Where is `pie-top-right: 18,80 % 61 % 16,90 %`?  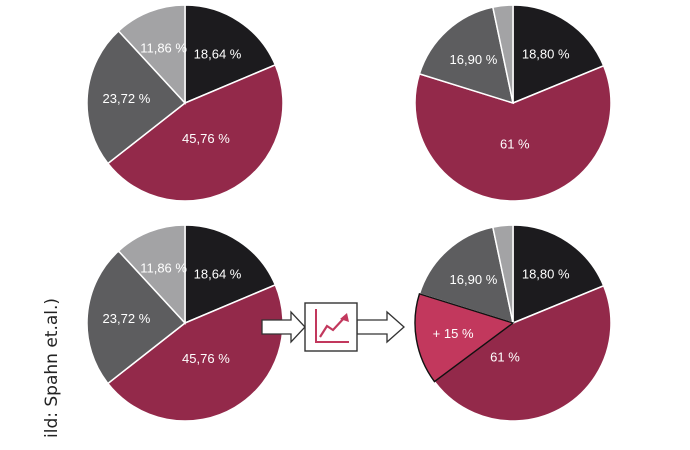 pie-top-right: 18,80 % 61 % 16,90 % is located at coordinates (513, 103).